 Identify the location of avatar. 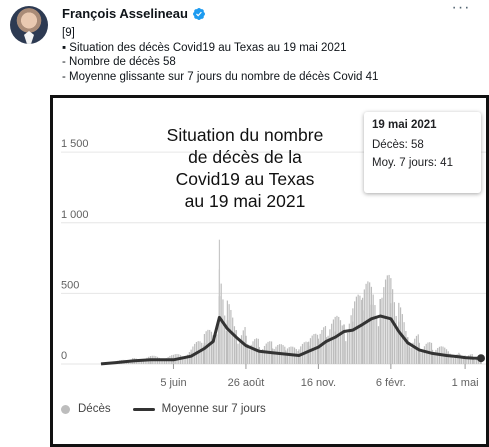
(29, 25).